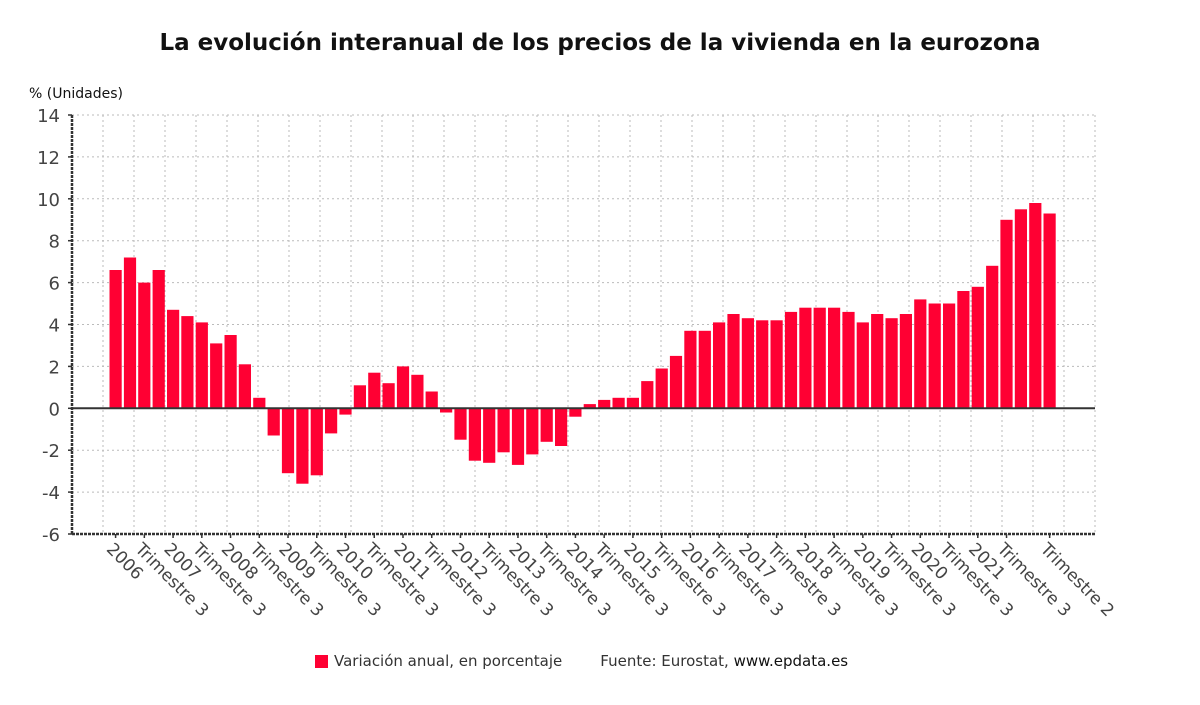  I want to click on source-note: Fuente: Eurostat, www.epdata.es, so click(724, 661).